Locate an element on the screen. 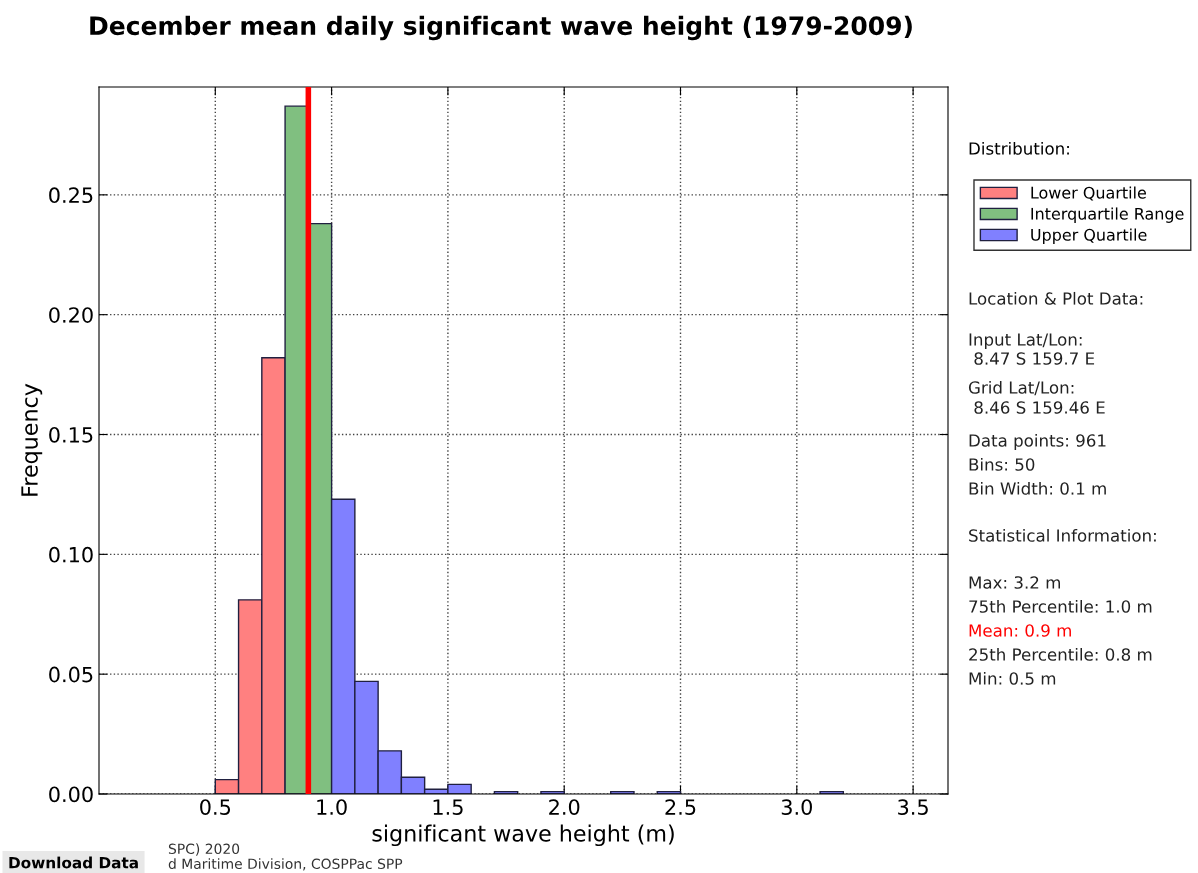 The image size is (1198, 873). y-tick-label: 0.25 is located at coordinates (71, 195).